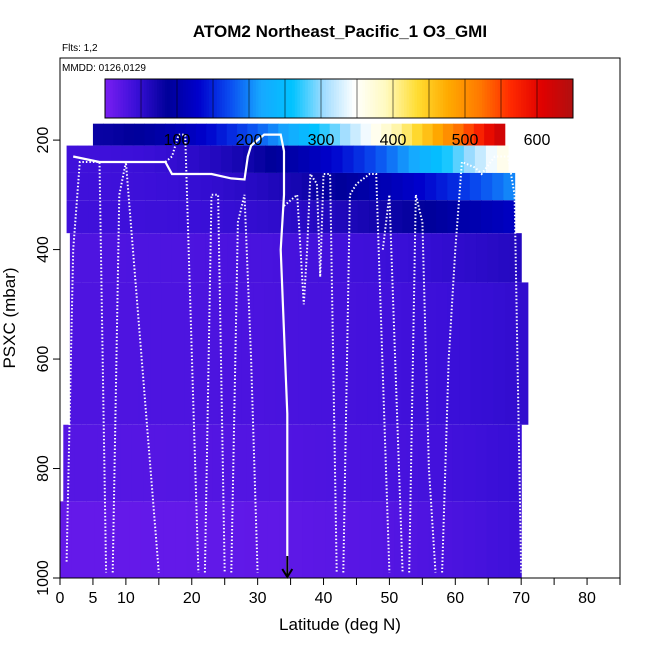  I want to click on colorbar-tick-label: 400, so click(393, 140).